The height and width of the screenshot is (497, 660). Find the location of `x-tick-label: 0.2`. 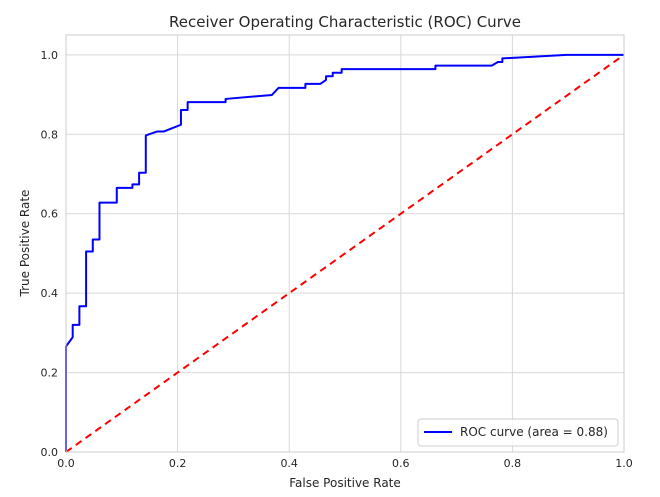

x-tick-label: 0.2 is located at coordinates (178, 463).